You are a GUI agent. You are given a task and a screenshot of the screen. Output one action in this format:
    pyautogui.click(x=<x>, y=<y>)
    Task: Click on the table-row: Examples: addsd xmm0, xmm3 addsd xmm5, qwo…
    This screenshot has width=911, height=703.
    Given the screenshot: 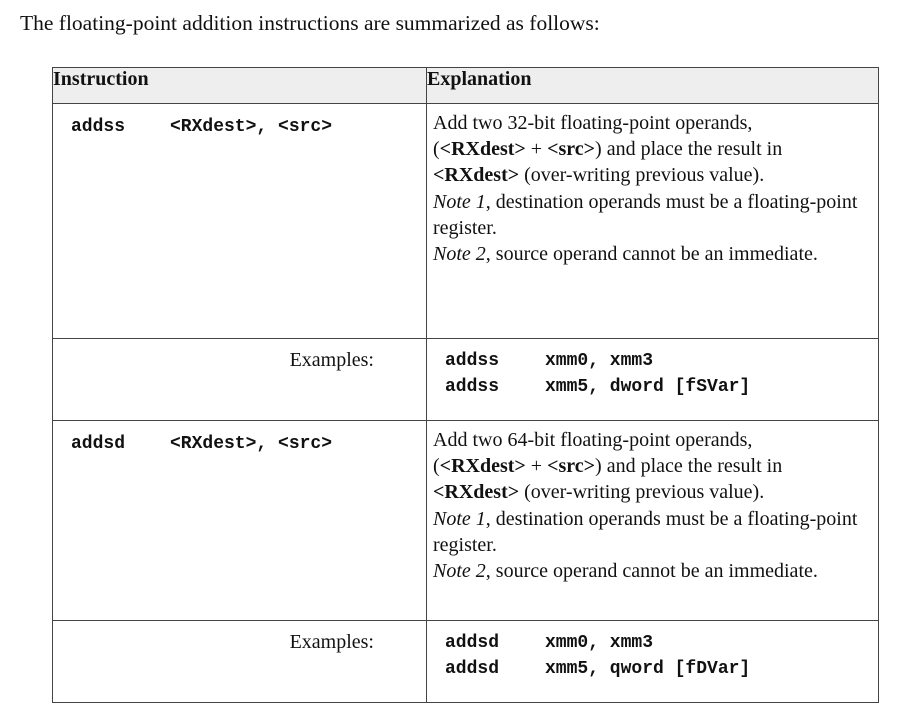 What is the action you would take?
    pyautogui.click(x=465, y=661)
    